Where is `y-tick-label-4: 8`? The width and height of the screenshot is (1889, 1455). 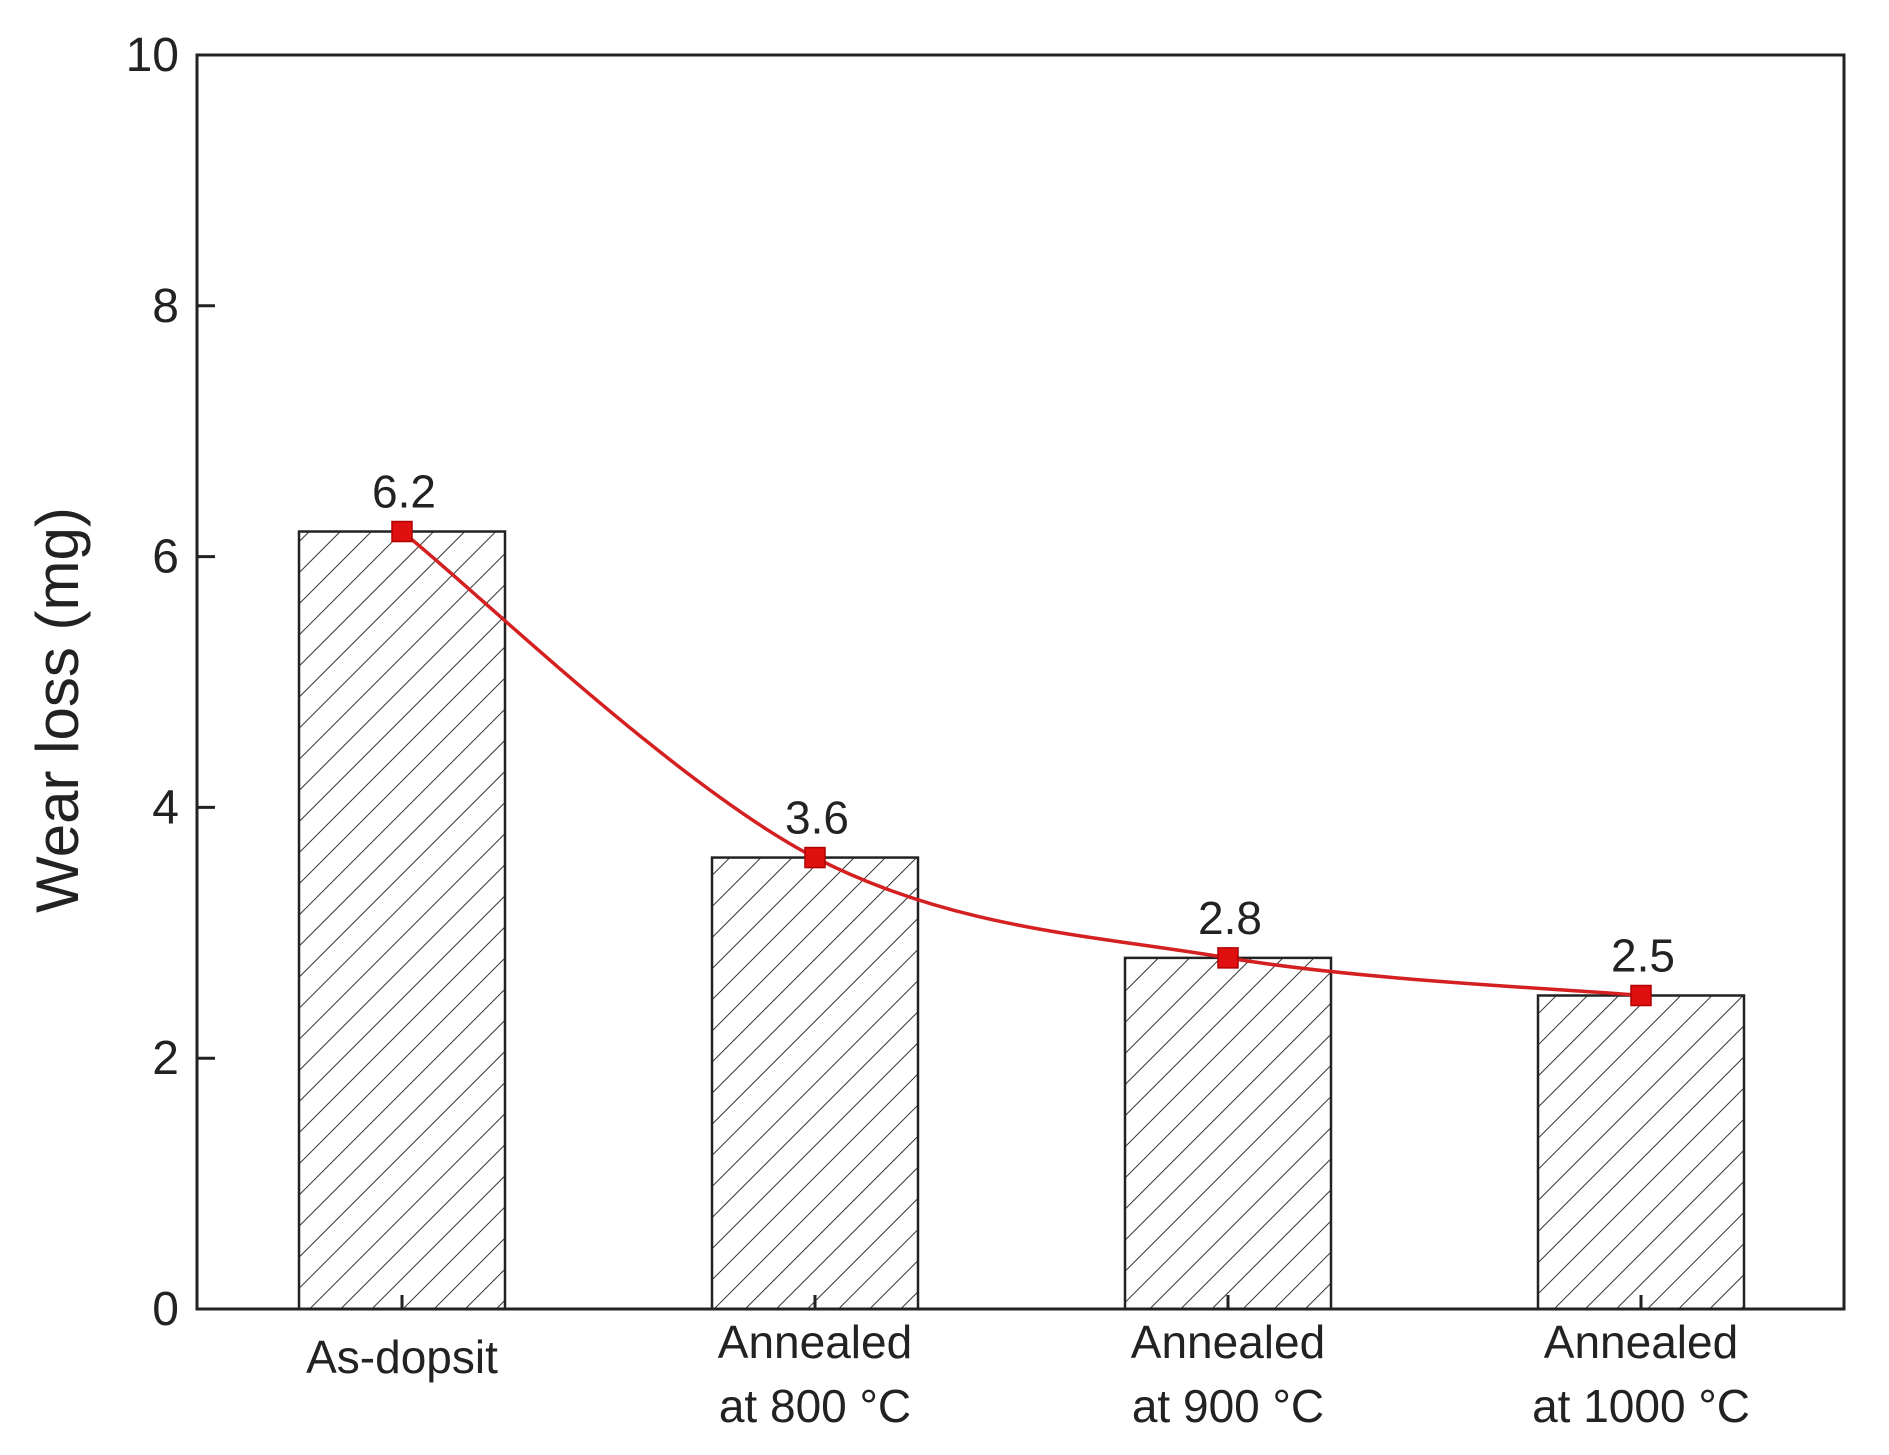
y-tick-label-4: 8 is located at coordinates (165, 306).